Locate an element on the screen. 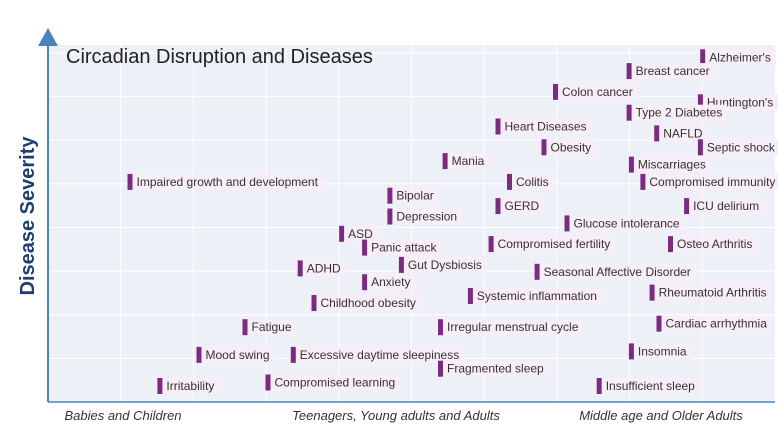 This screenshot has height=426, width=778. data-label: Type 2 Diabetes is located at coordinates (679, 113).